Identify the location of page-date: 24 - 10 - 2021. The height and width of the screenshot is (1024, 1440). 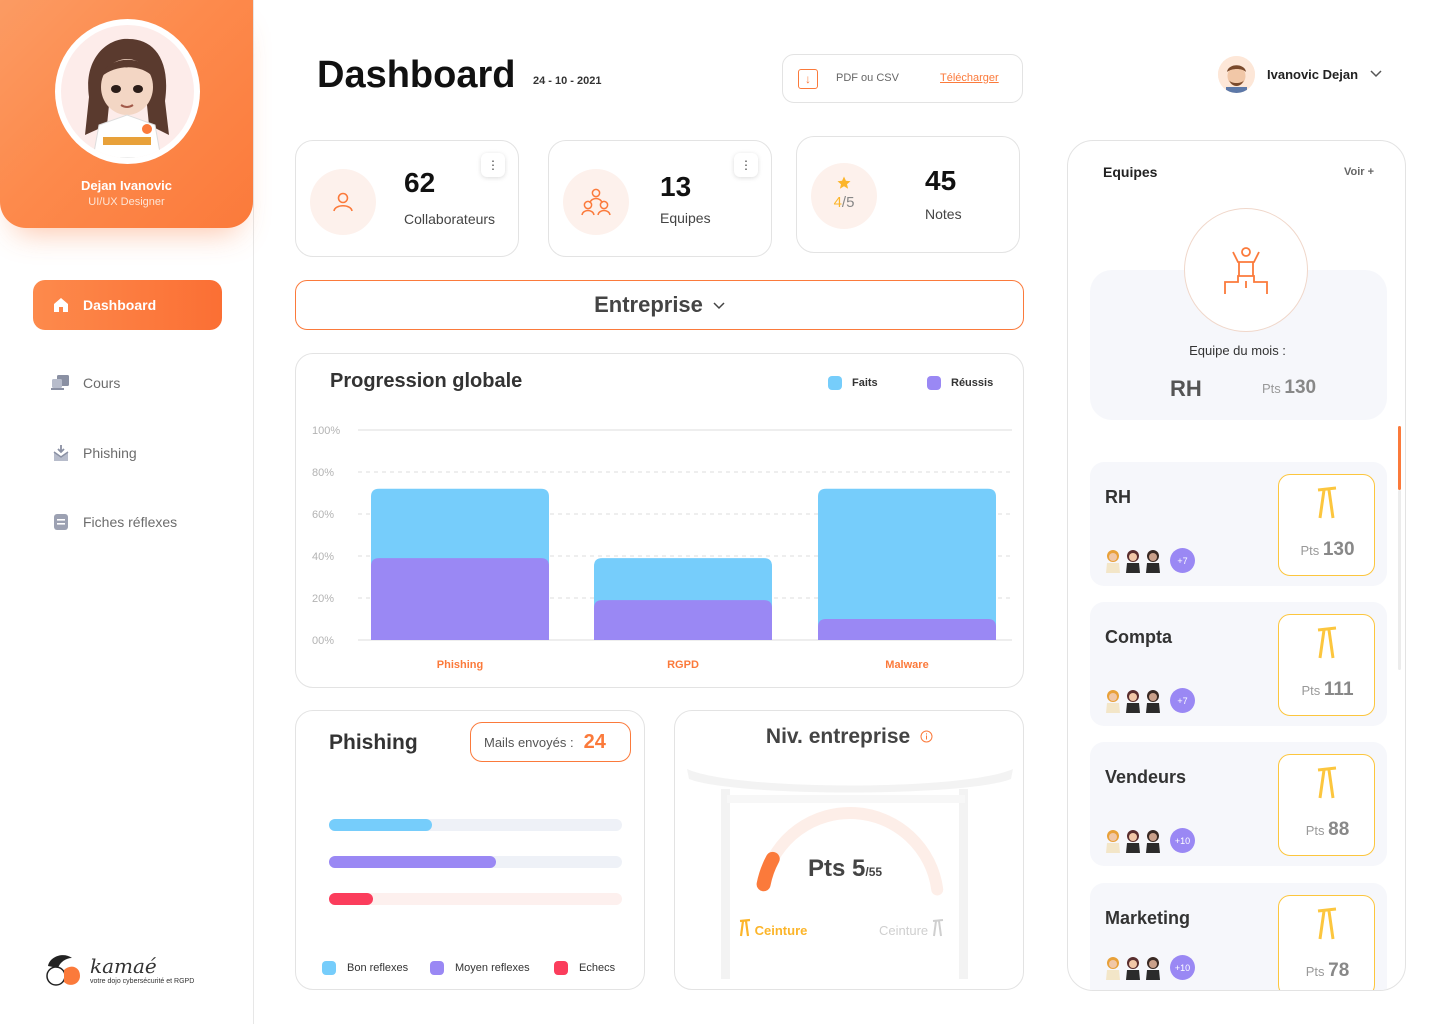
(567, 81).